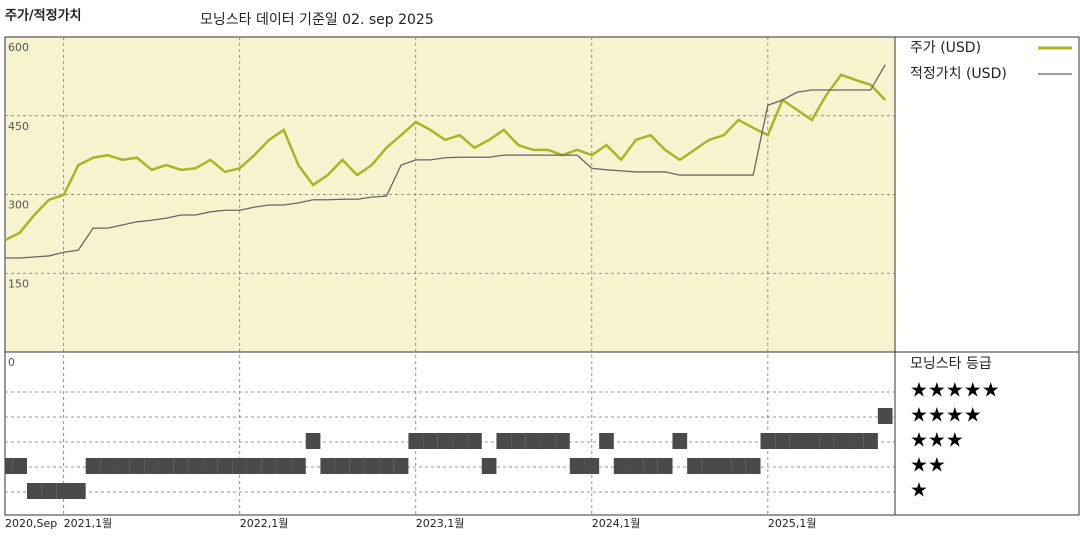 The height and width of the screenshot is (540, 1080). What do you see at coordinates (951, 364) in the screenshot?
I see `rating-title: 모닝스타 등급` at bounding box center [951, 364].